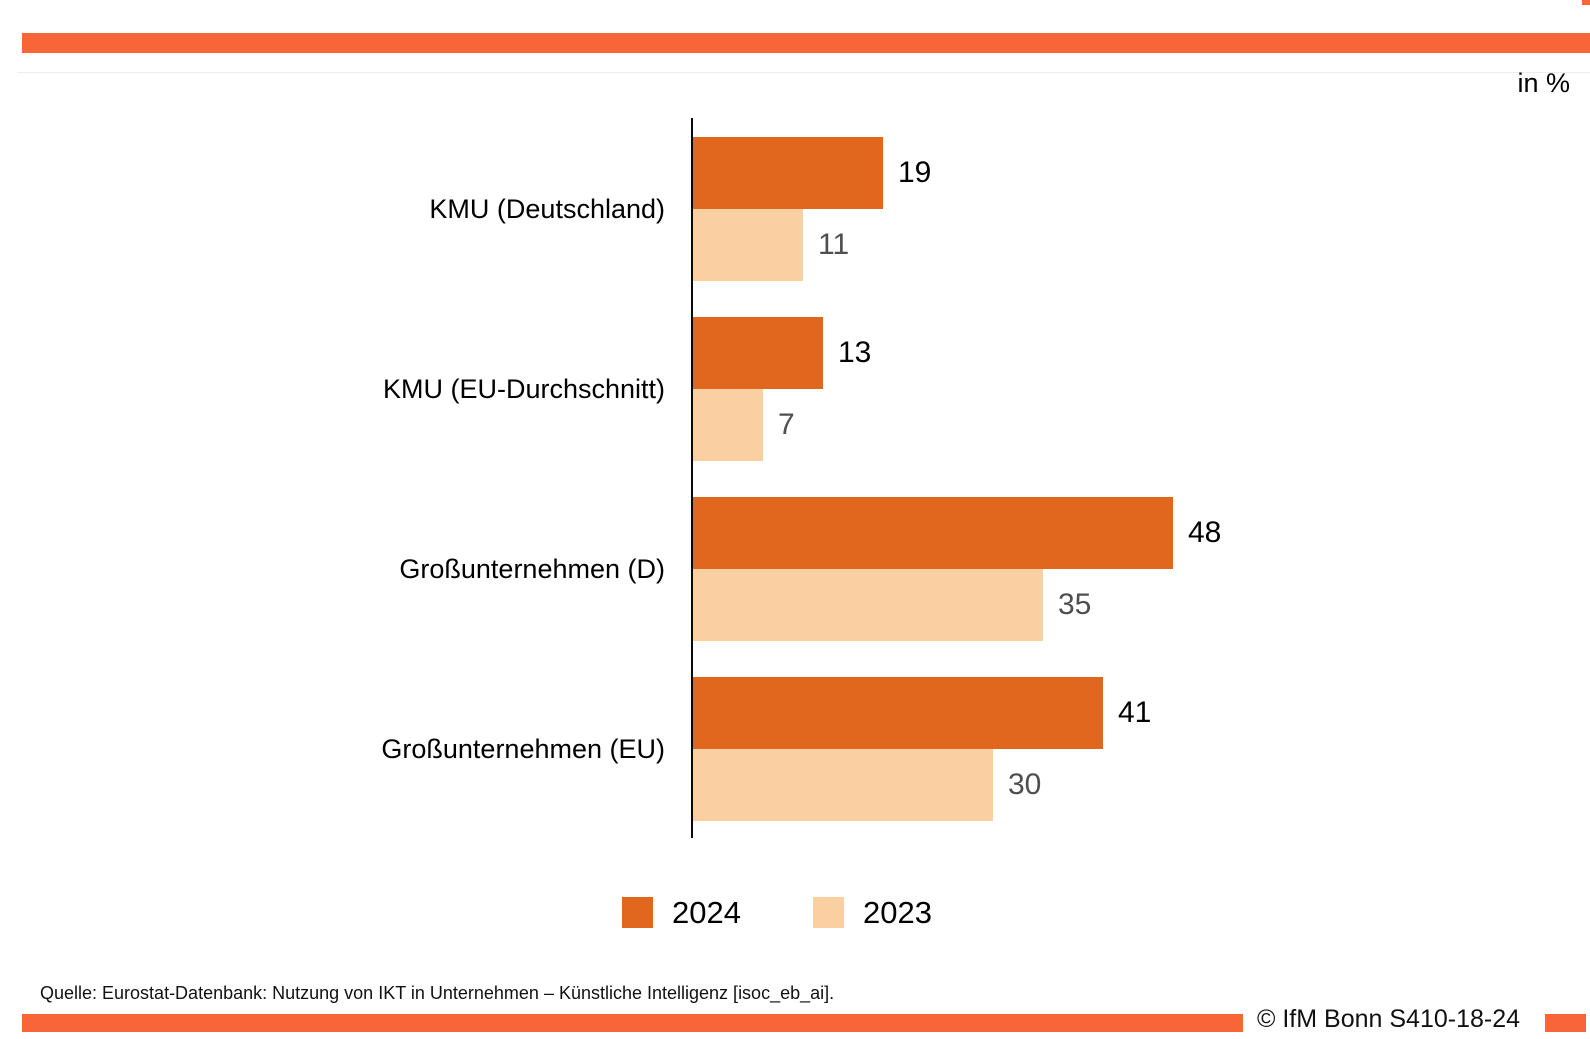  I want to click on top-right-corner-accent, so click(1586, 2).